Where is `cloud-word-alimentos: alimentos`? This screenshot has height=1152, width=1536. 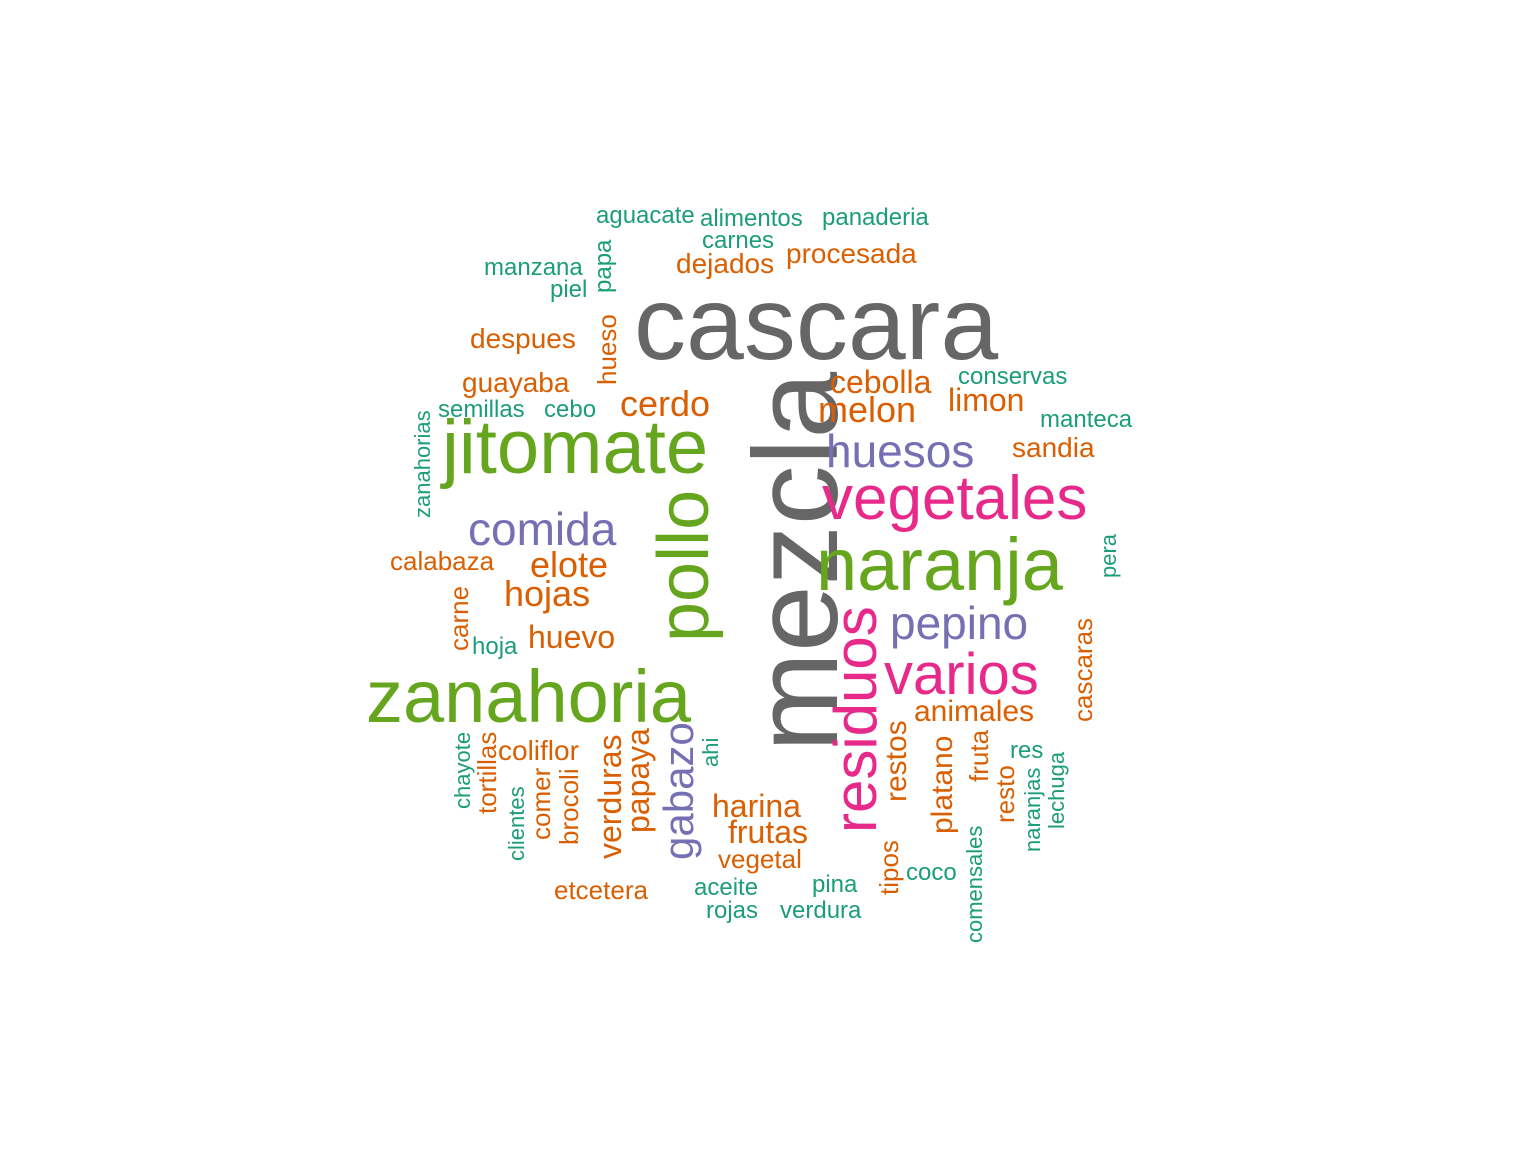 cloud-word-alimentos: alimentos is located at coordinates (751, 218).